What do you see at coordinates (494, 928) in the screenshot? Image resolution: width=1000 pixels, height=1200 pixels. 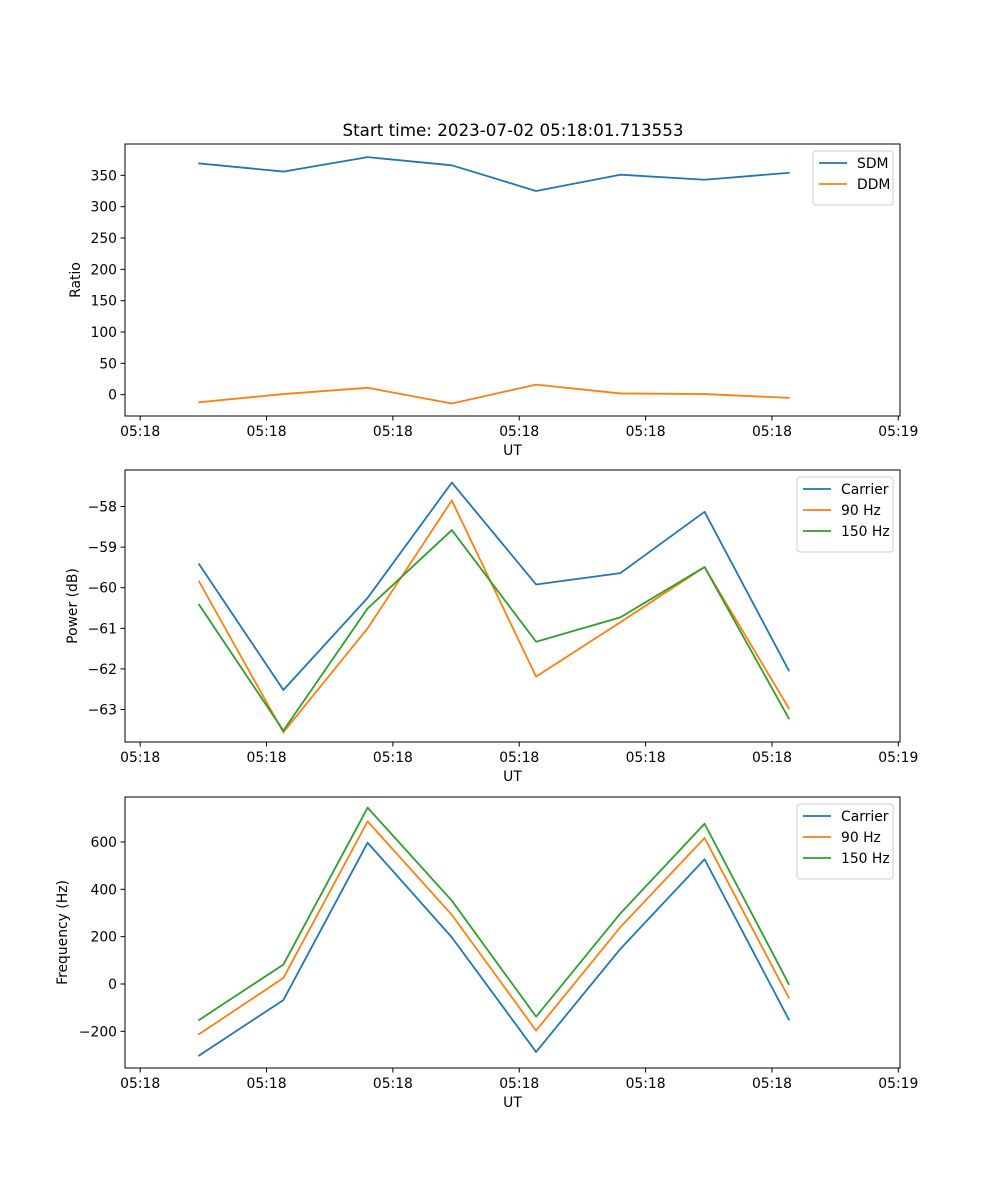 I see `series-line-90-hz` at bounding box center [494, 928].